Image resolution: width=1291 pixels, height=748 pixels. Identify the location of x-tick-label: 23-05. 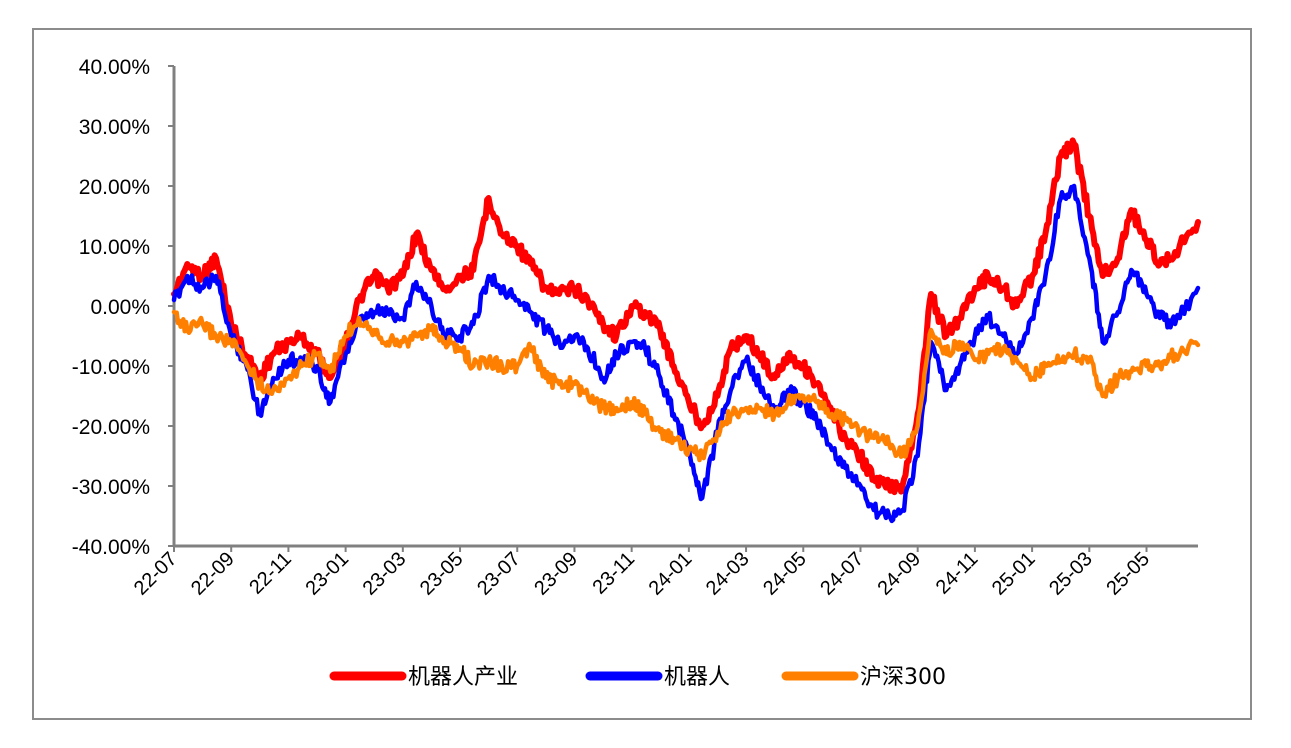
(442, 574).